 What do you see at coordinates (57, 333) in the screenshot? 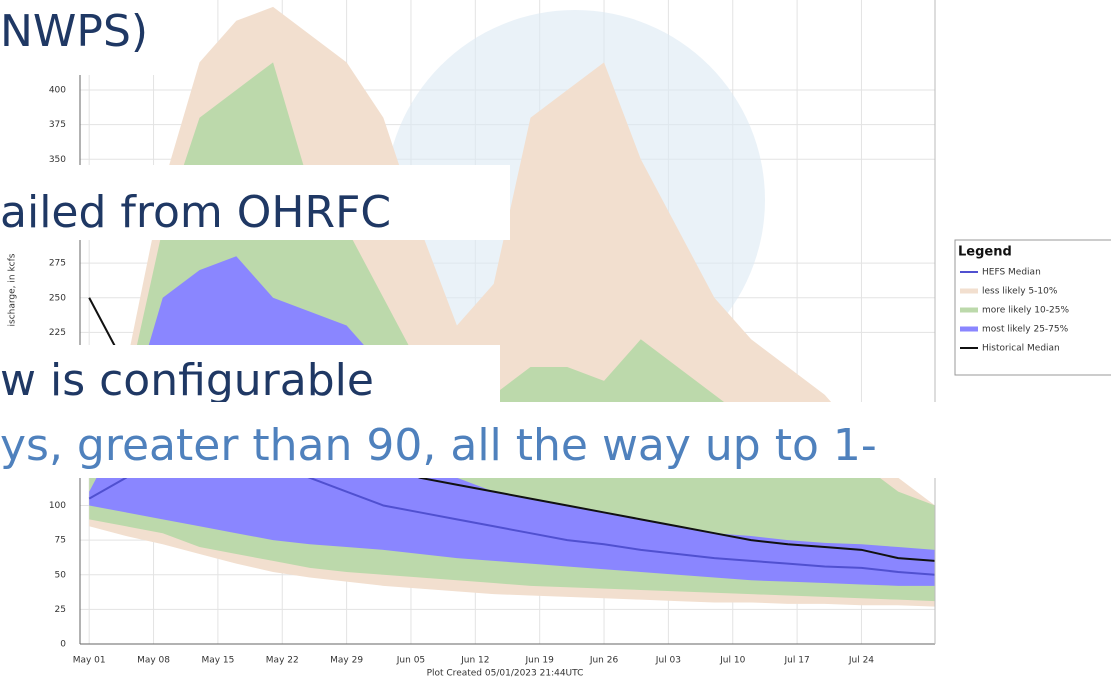
I see `y-tick-label: 225` at bounding box center [57, 333].